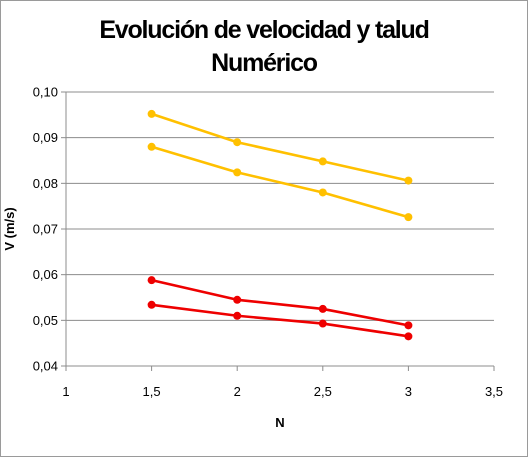 The image size is (528, 457). What do you see at coordinates (237, 391) in the screenshot?
I see `x-tick-label-2: 2` at bounding box center [237, 391].